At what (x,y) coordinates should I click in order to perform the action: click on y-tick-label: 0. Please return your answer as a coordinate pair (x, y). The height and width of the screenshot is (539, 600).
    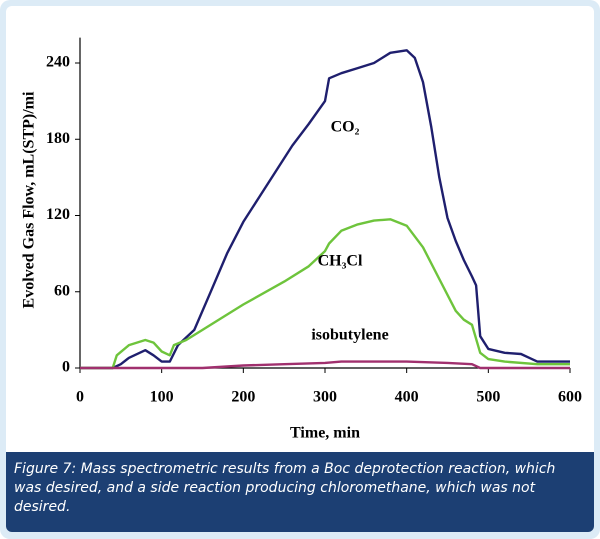
    Looking at the image, I should click on (66, 367).